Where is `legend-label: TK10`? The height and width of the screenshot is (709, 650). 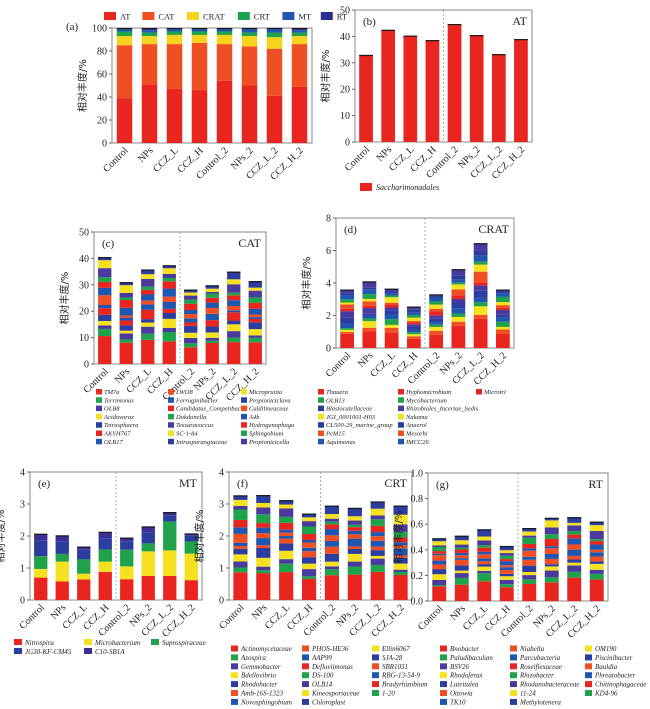 legend-label: TK10 is located at coordinates (458, 702).